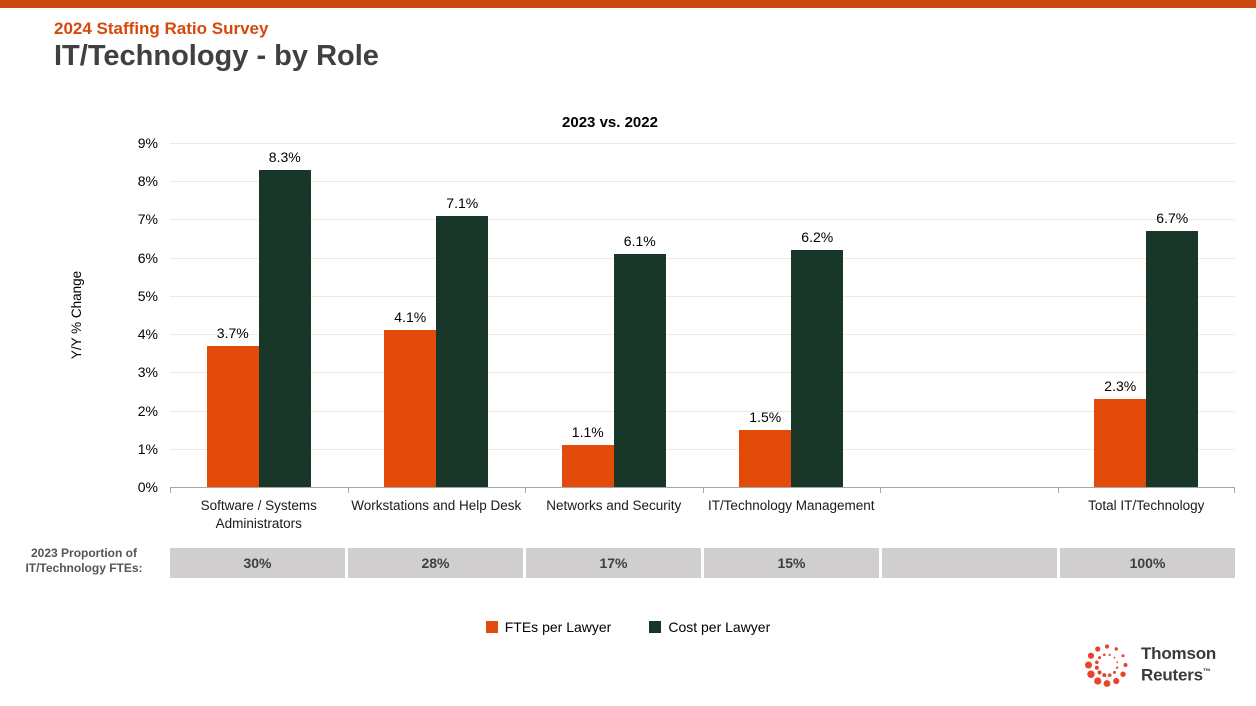  Describe the element at coordinates (147, 295) in the screenshot. I see `y-axis-tick-label: 5%` at that location.